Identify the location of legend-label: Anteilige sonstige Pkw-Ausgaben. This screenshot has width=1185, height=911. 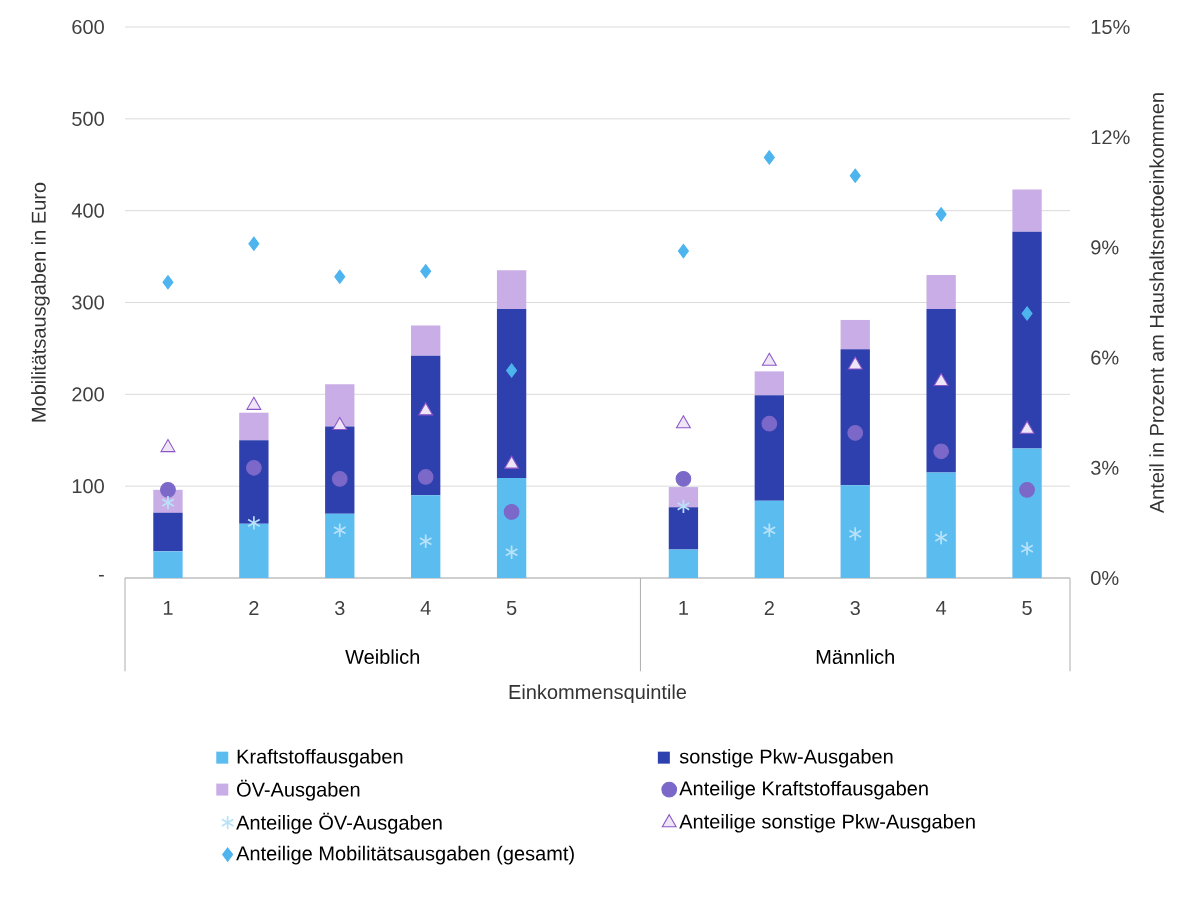
(827, 823).